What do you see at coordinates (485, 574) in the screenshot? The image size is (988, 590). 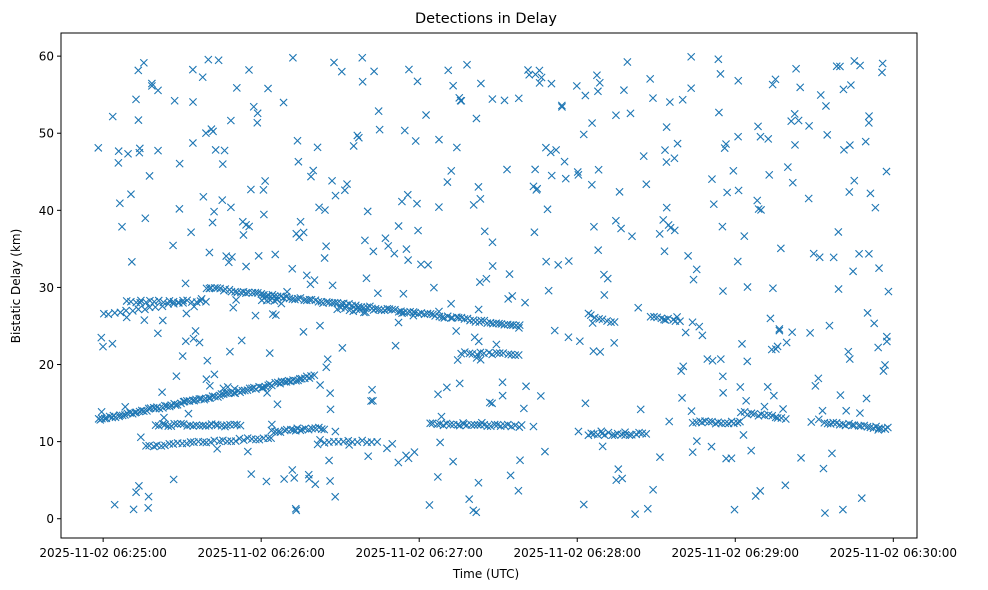 I see `x-axis-label: Time (UTC)` at bounding box center [485, 574].